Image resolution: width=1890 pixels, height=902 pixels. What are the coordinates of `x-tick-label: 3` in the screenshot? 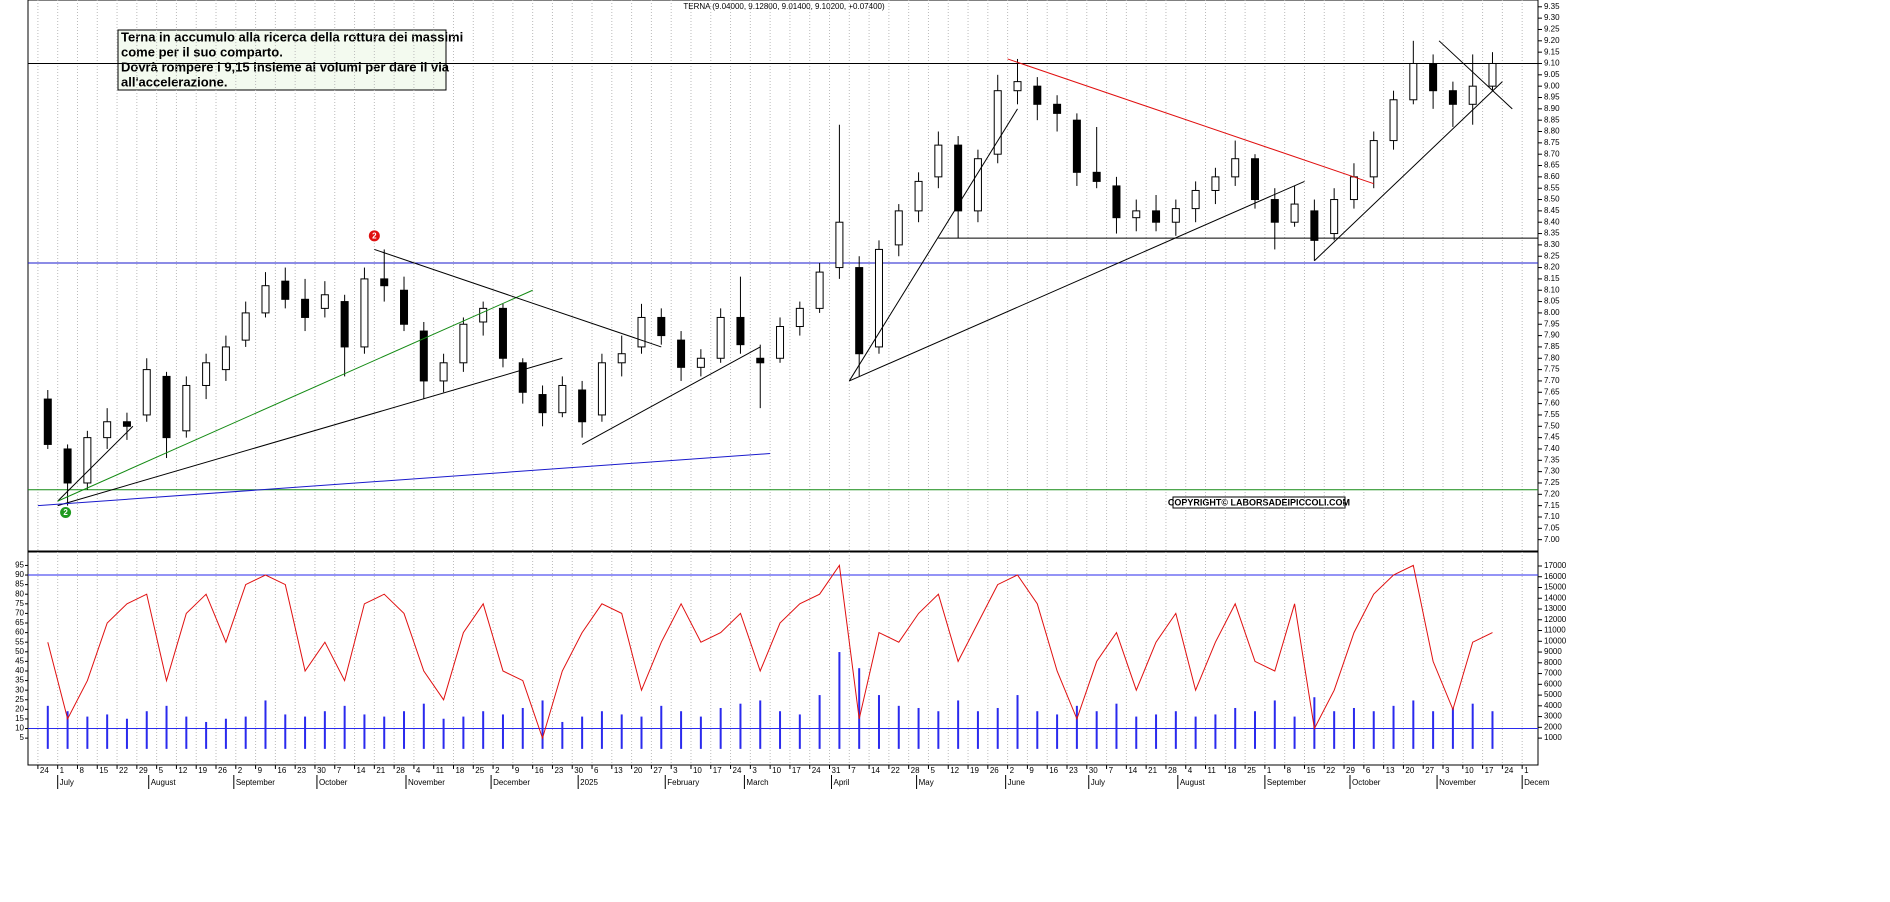 It's located at (754, 770).